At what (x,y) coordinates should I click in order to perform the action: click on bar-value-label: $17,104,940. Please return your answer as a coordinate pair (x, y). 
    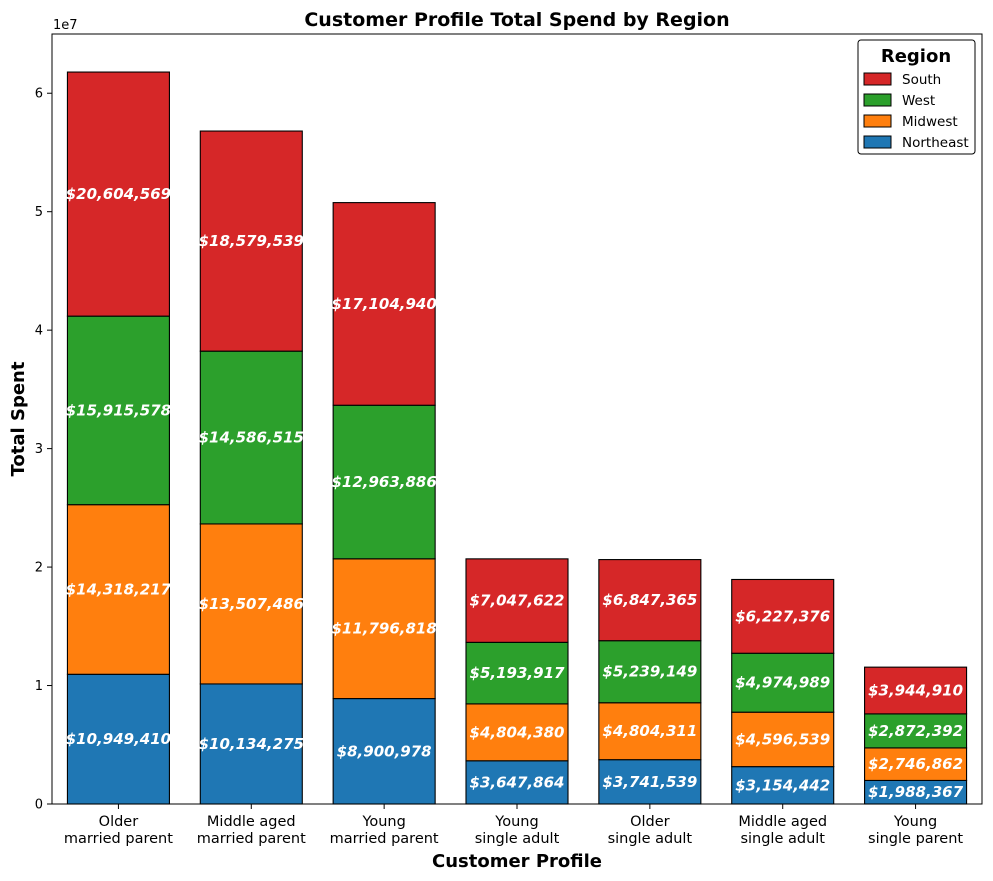
    Looking at the image, I should click on (383, 304).